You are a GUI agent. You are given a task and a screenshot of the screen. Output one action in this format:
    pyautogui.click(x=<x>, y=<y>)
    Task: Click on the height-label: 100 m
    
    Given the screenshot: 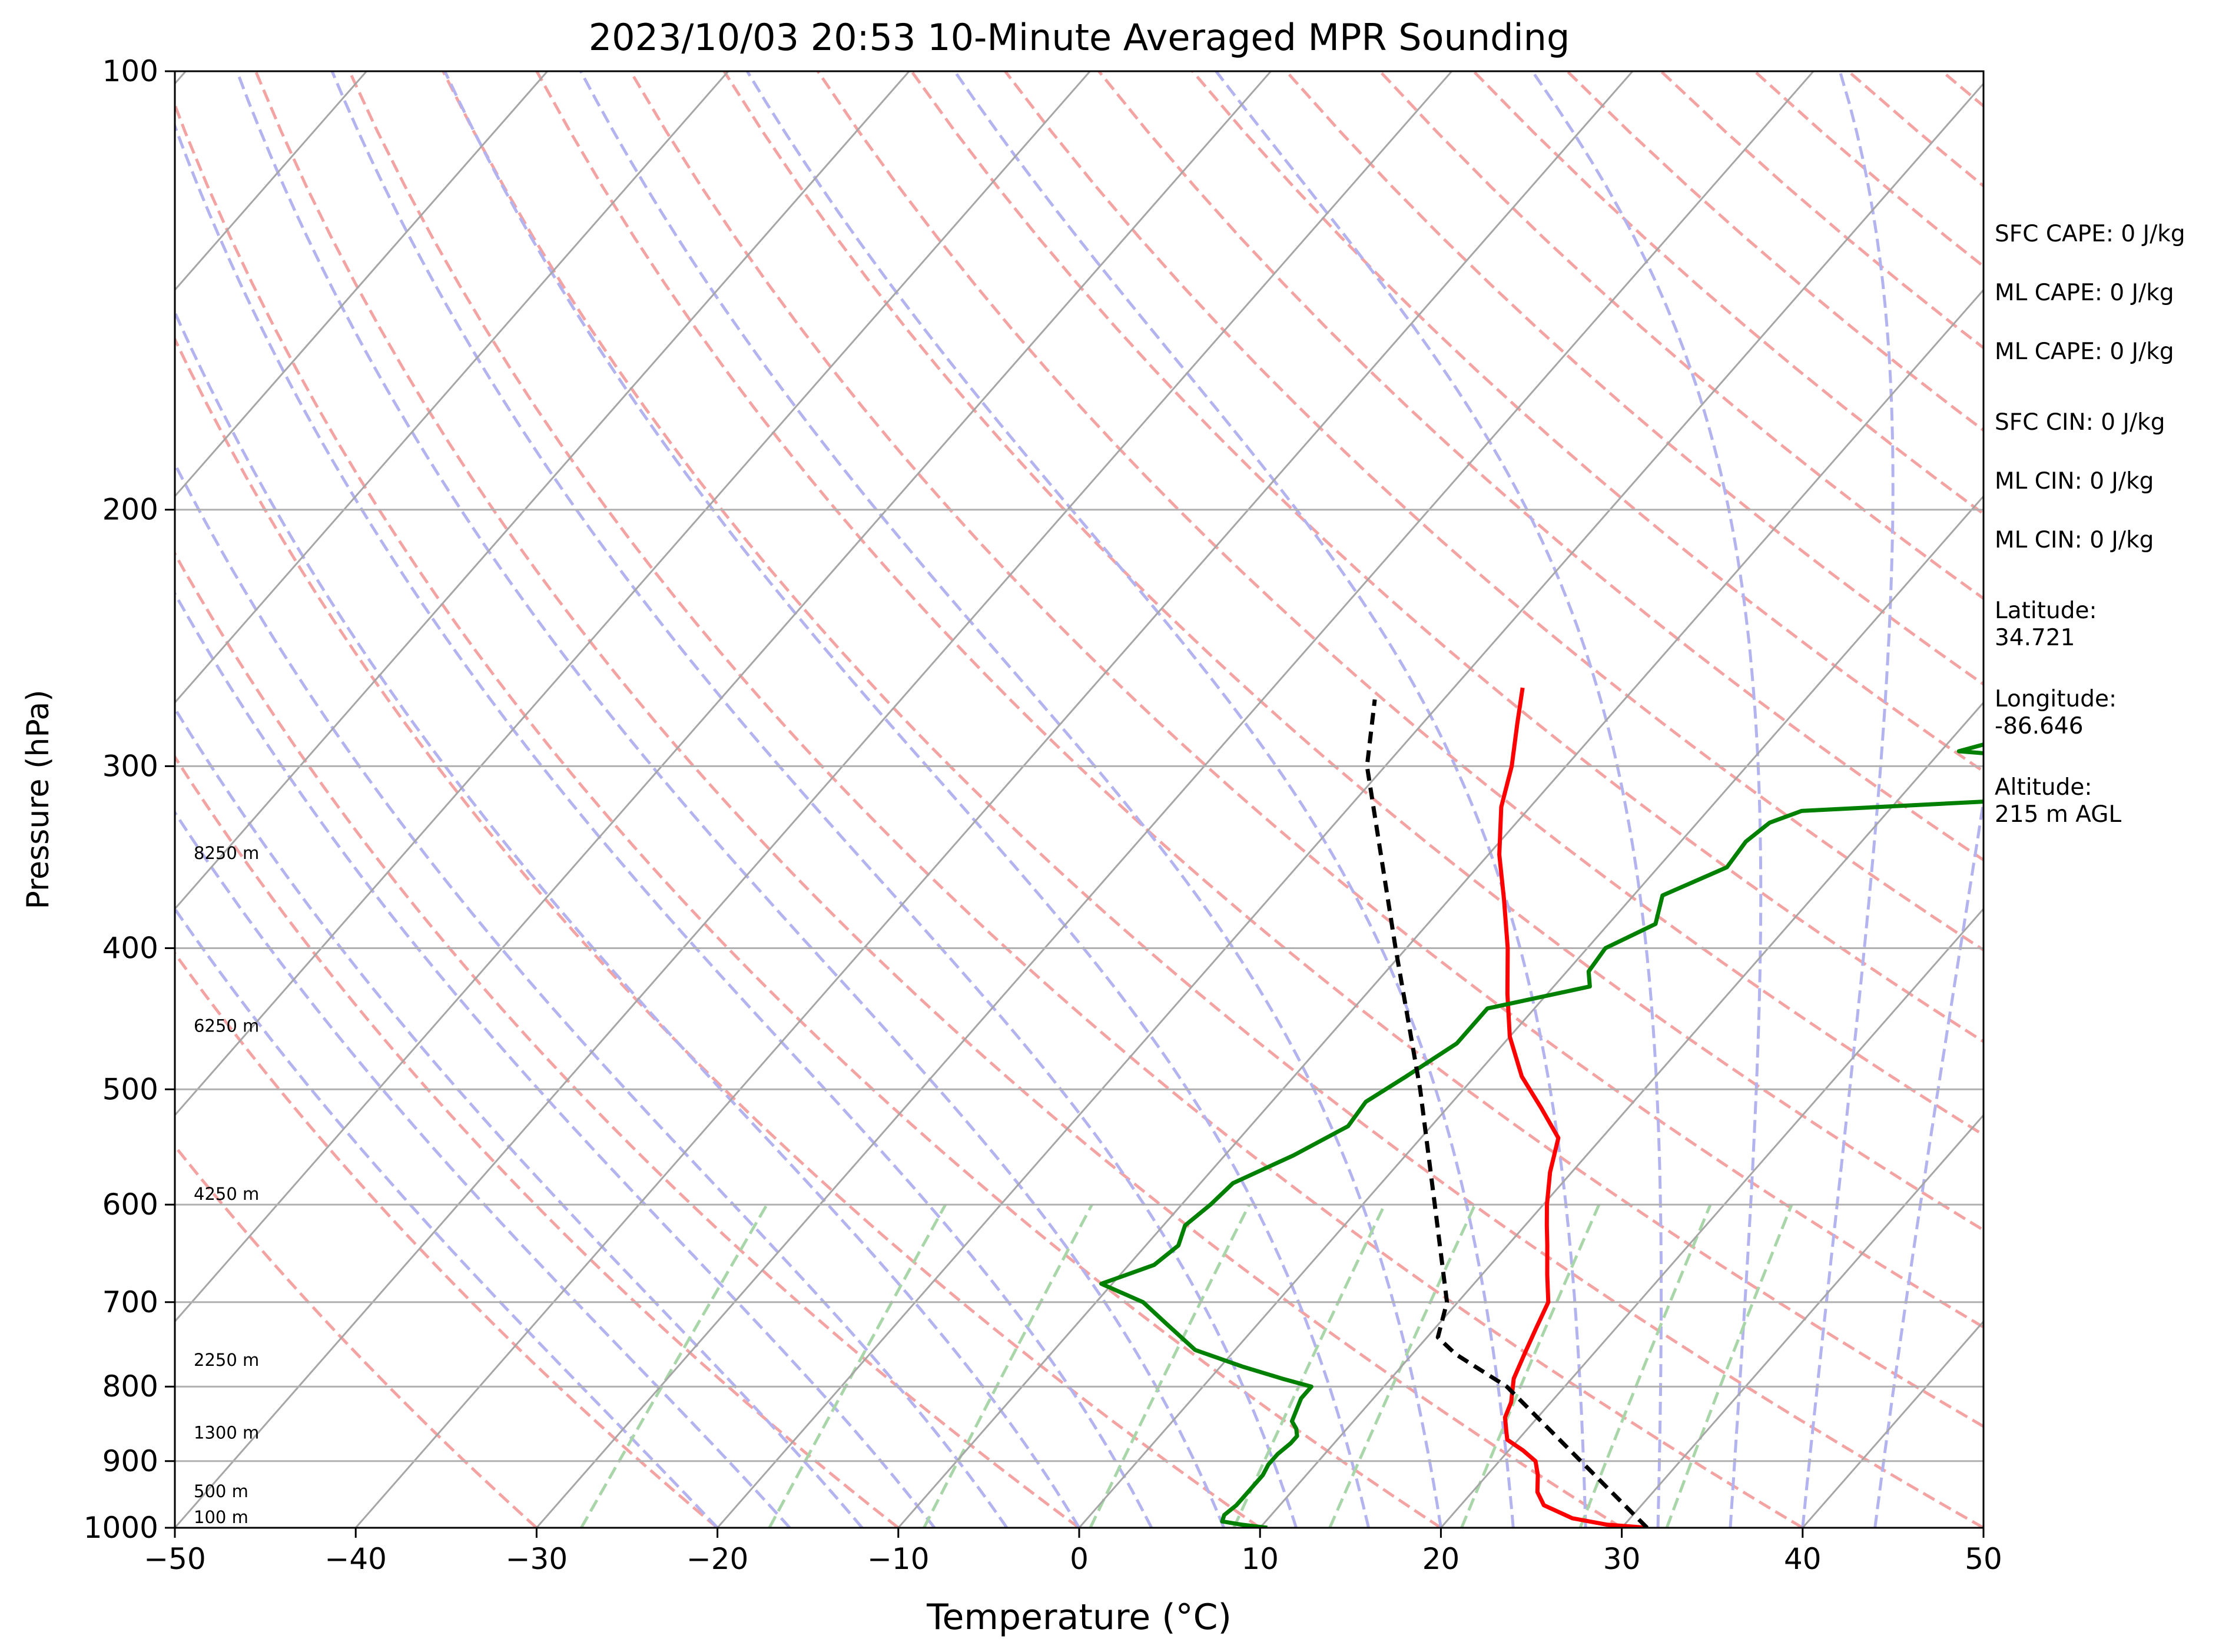 What is the action you would take?
    pyautogui.click(x=221, y=1517)
    